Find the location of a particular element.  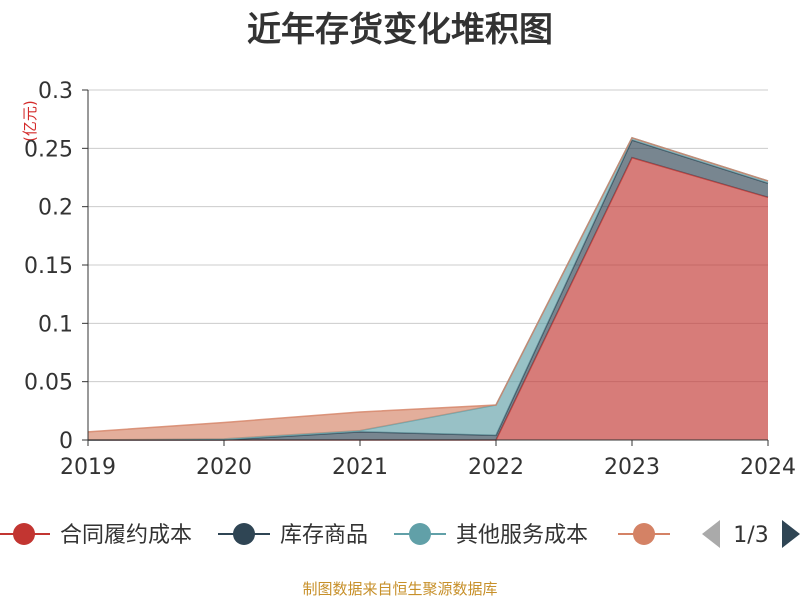

y-tick-labels: 0 0.05 0.1 0.15 0.2 0.25 0.3 is located at coordinates (48, 266).